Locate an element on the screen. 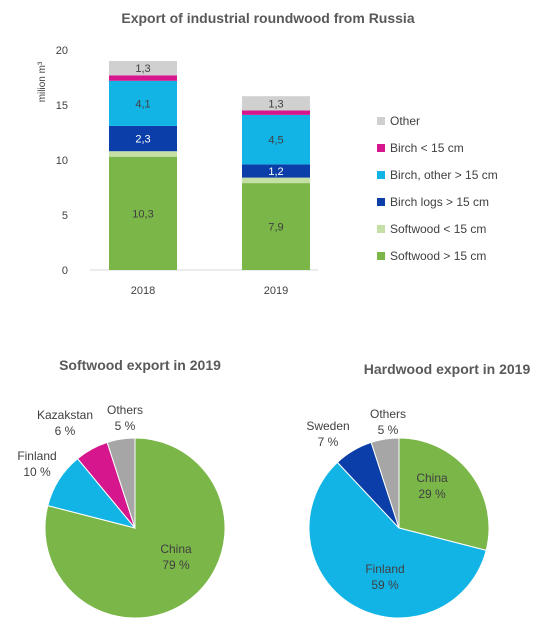 The image size is (550, 637). y-tick-label: 0 is located at coordinates (65, 271).